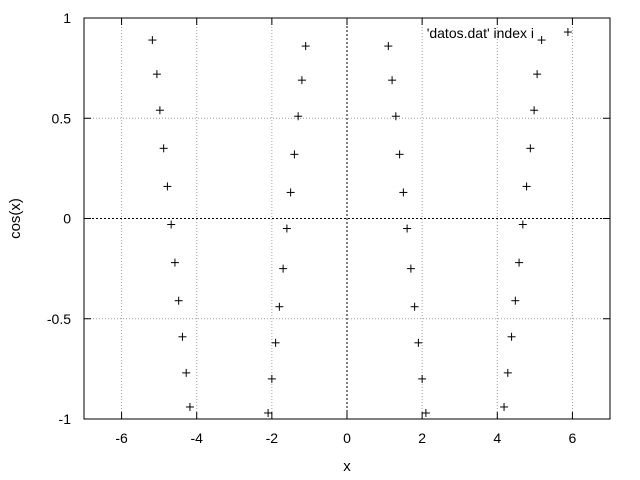 The image size is (640, 480). Describe the element at coordinates (59, 319) in the screenshot. I see `y-tick-label: -0.5` at that location.